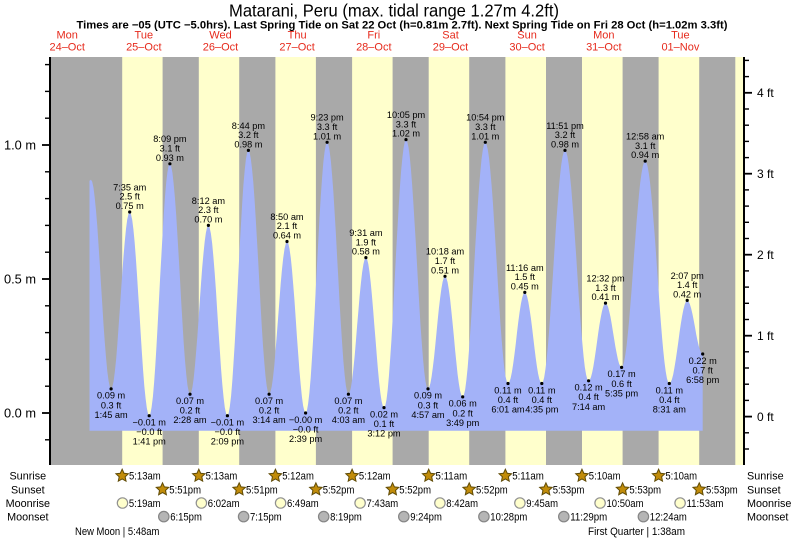 This screenshot has width=793, height=544. Describe the element at coordinates (144, 36) in the screenshot. I see `svg-text: Tue` at that location.